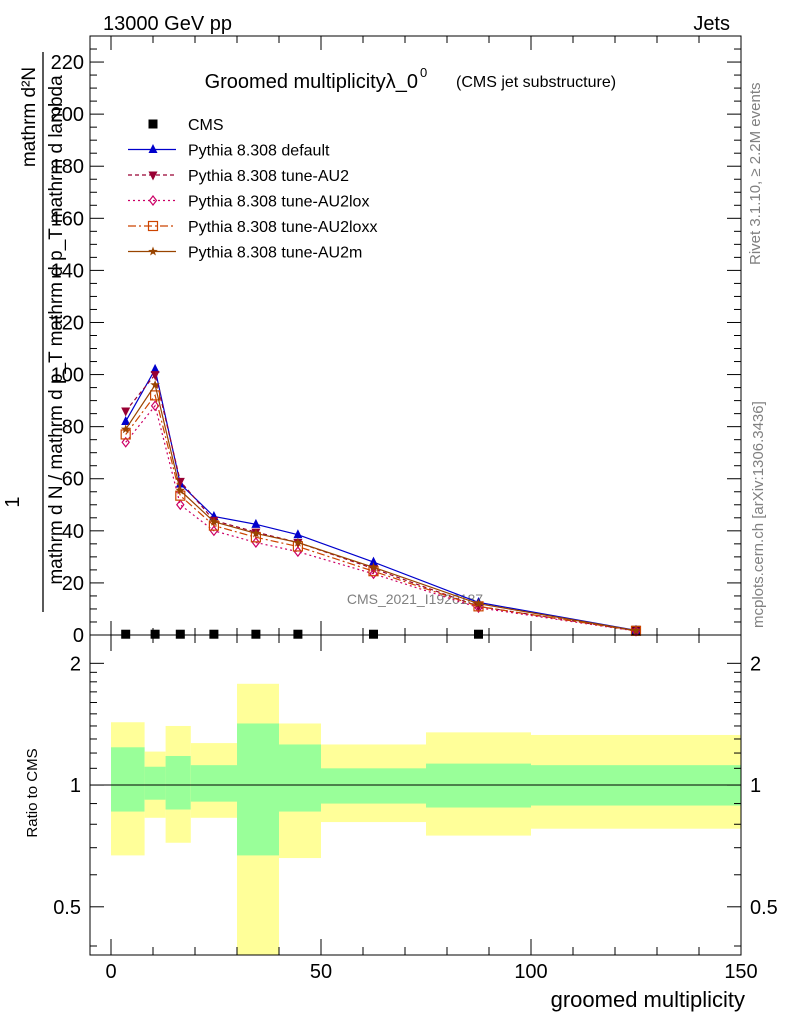 This screenshot has width=786, height=1024. Describe the element at coordinates (13, 501) in the screenshot. I see `y-axis-title-prefix: 1` at that location.